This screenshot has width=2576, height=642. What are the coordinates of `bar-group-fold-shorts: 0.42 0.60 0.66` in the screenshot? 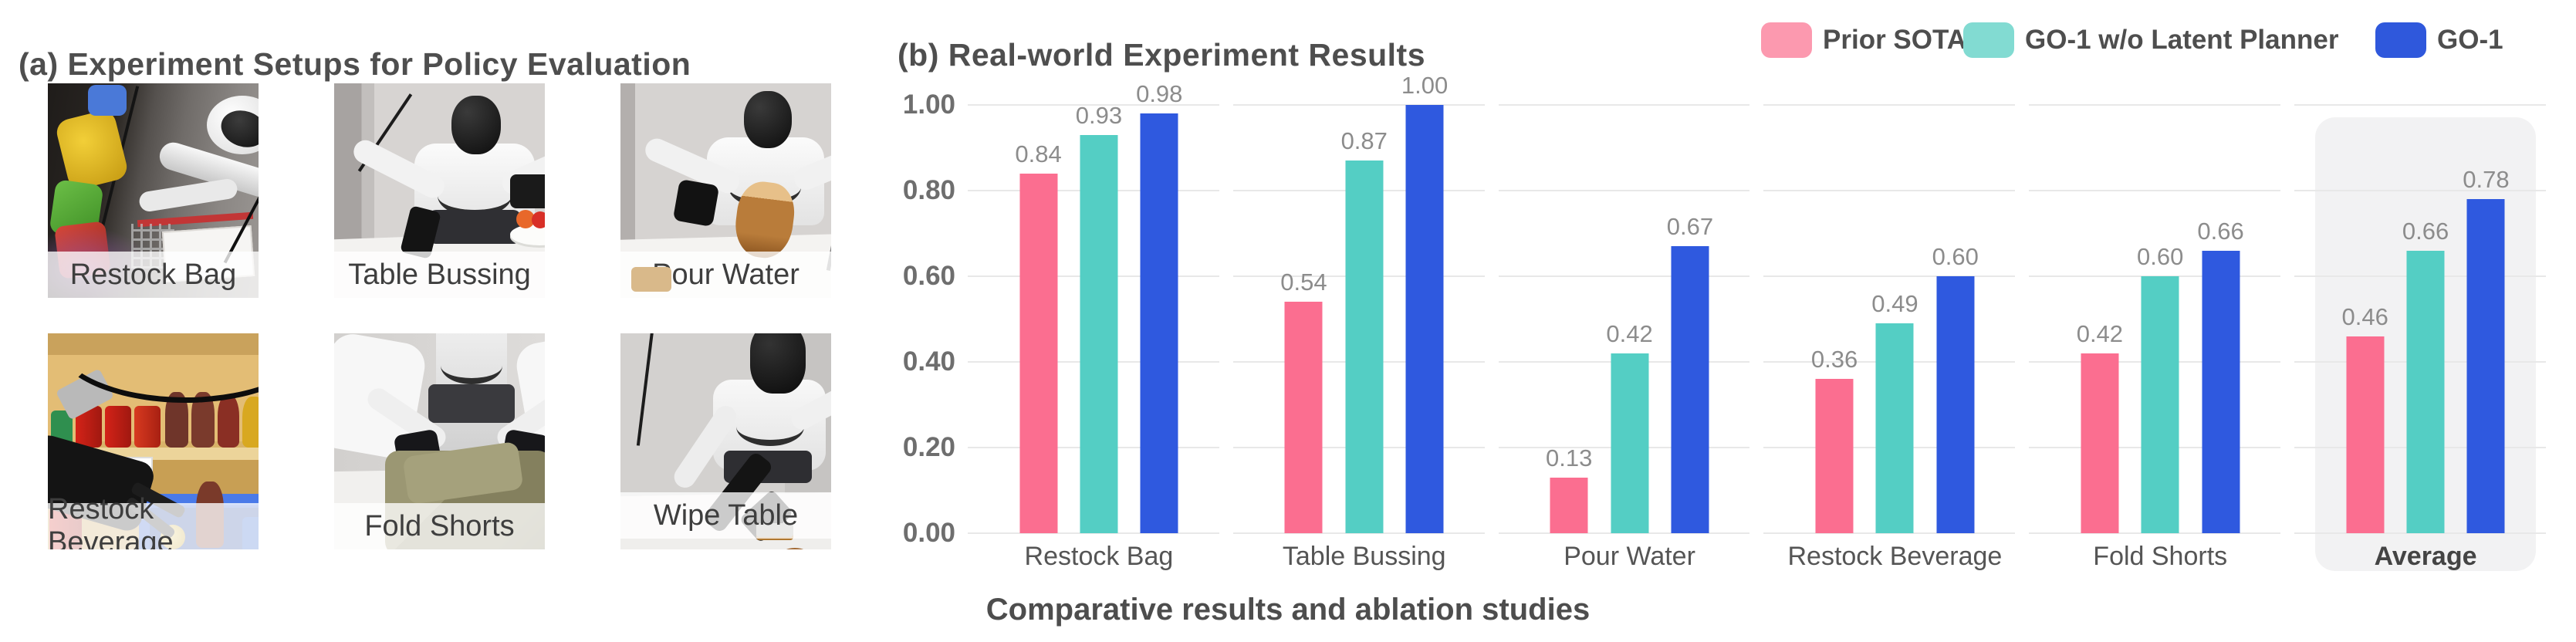 It's located at (2160, 319).